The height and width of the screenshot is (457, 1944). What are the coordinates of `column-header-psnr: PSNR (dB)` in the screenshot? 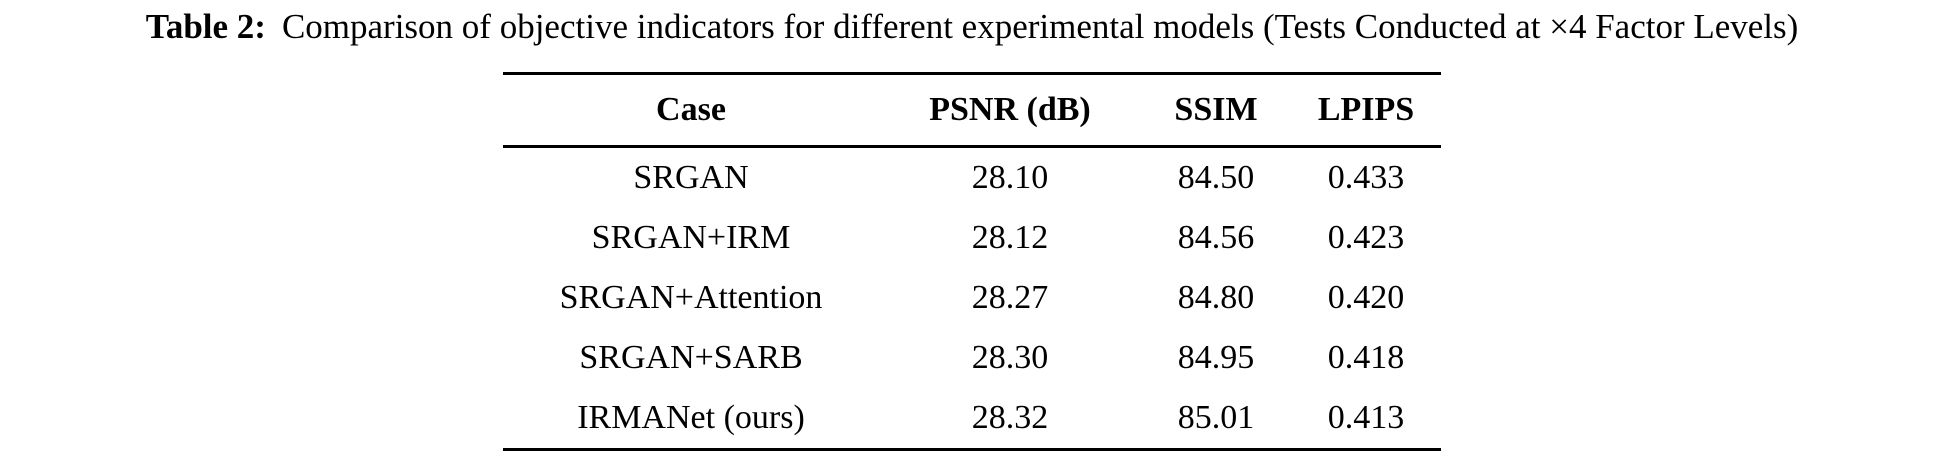 It's located at (1010, 110).